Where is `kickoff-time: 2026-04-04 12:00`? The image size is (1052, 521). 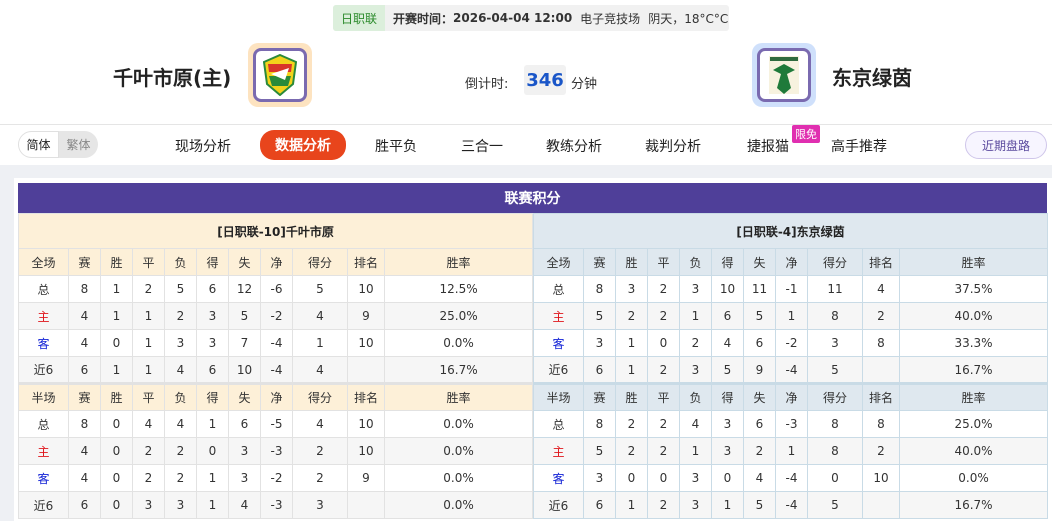 kickoff-time: 2026-04-04 12:00 is located at coordinates (513, 18).